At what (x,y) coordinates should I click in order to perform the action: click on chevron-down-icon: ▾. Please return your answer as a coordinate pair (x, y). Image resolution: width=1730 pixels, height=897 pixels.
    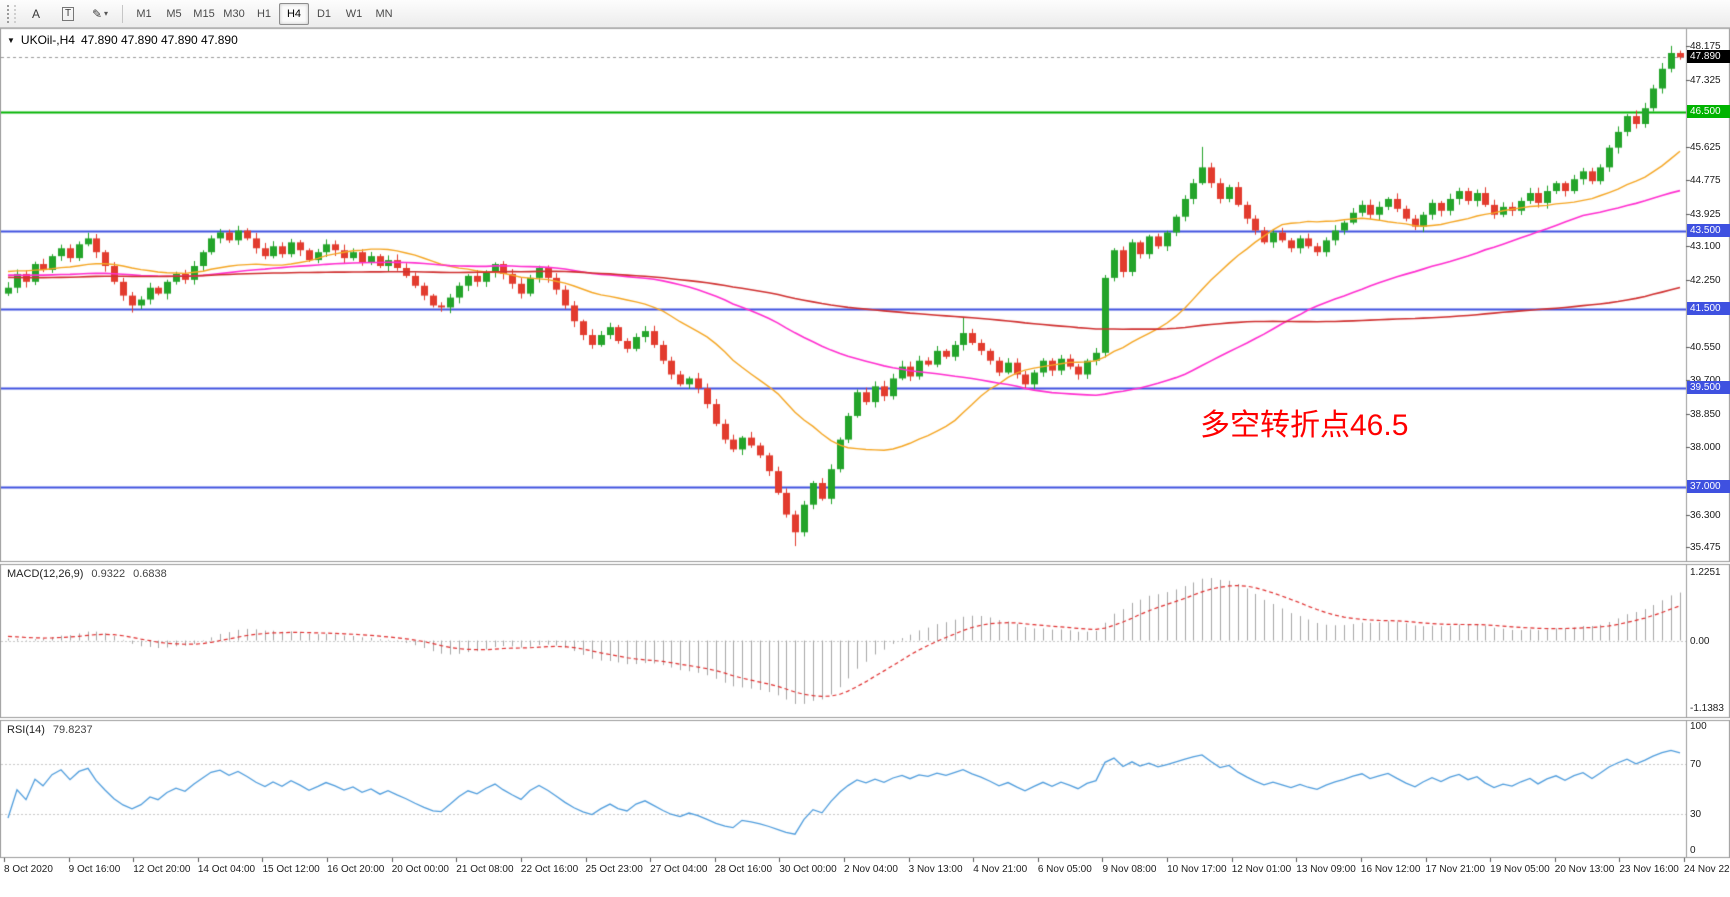
    Looking at the image, I should click on (106, 13).